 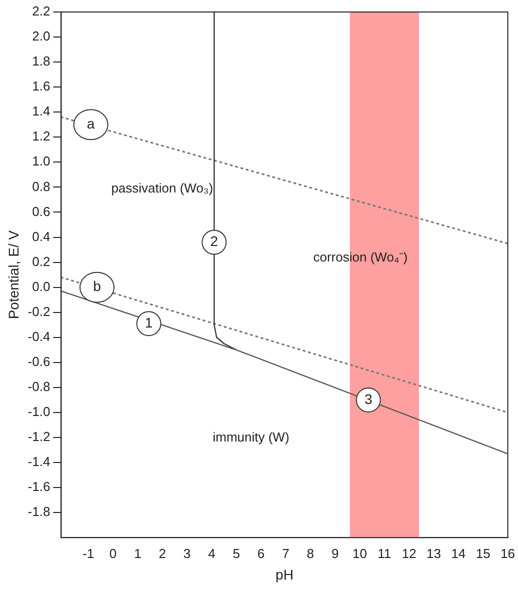 I want to click on x-tick-label: 3, so click(x=187, y=553).